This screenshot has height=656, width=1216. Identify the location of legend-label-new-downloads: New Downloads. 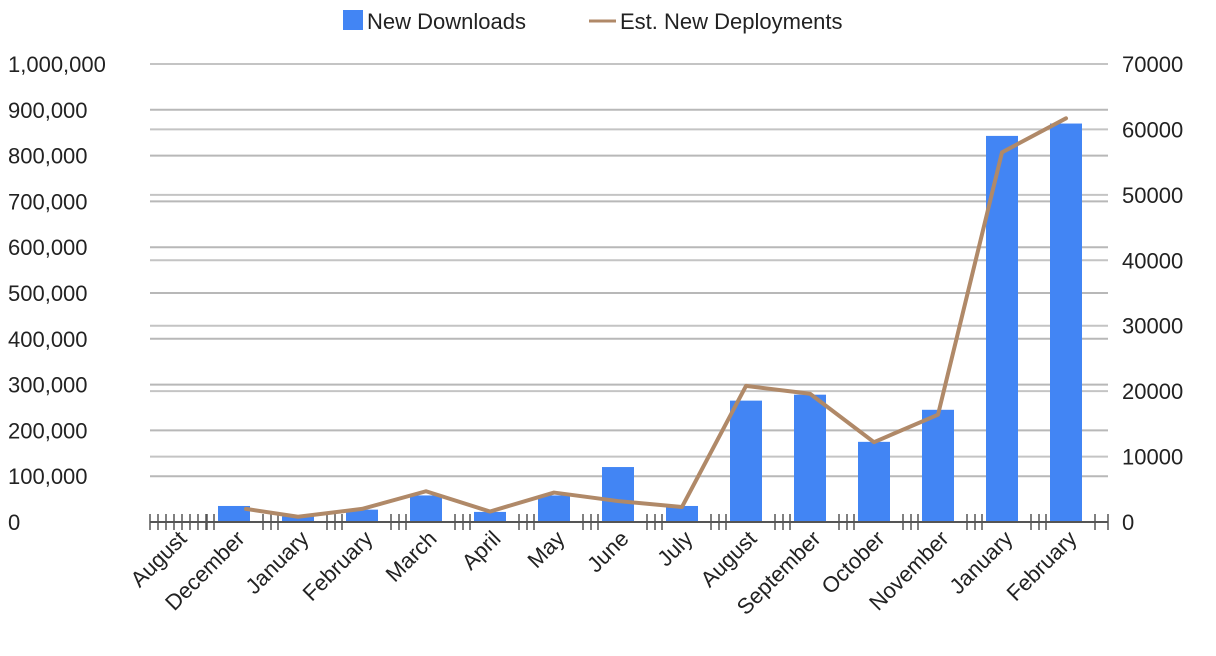
(446, 21).